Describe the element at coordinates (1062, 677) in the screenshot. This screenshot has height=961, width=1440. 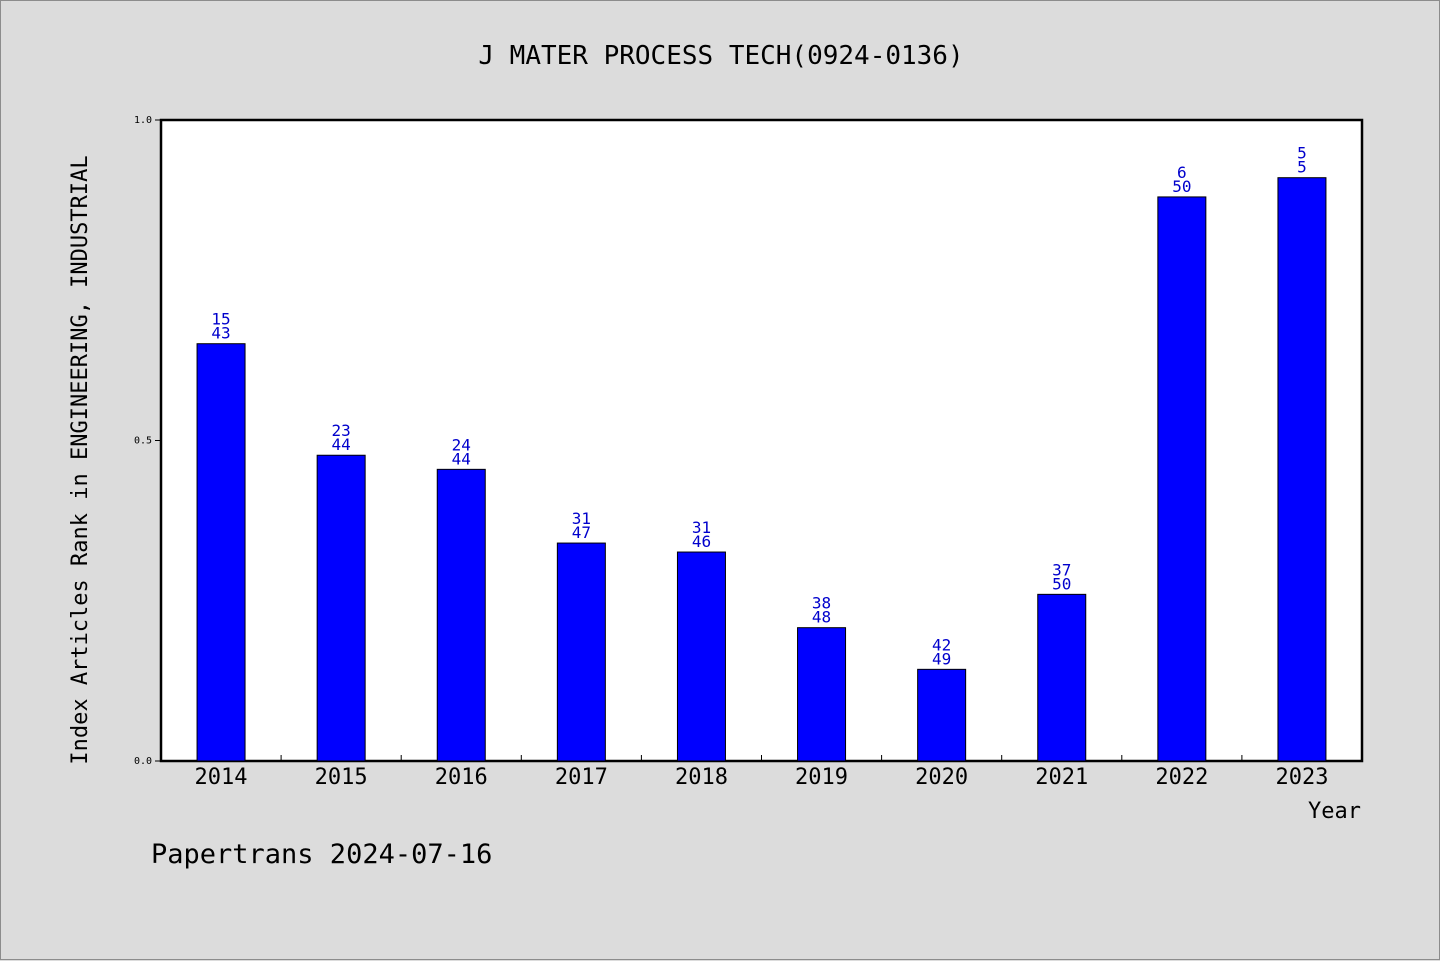
I see `bar-2021` at that location.